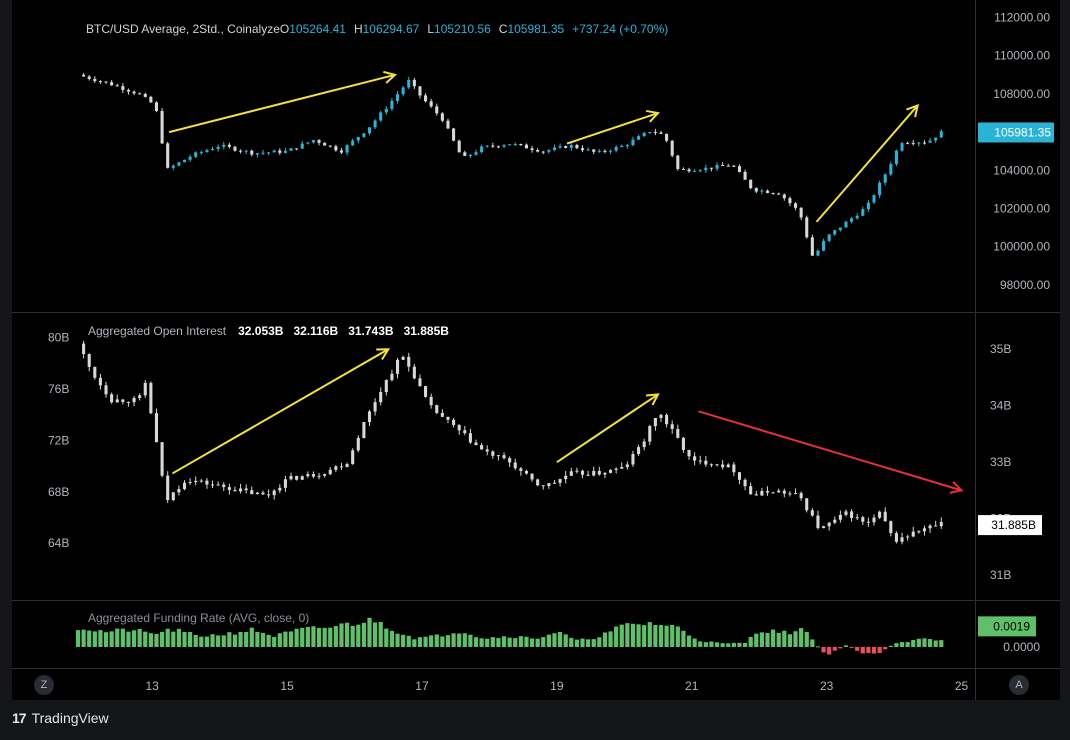 This screenshot has width=1070, height=740. What do you see at coordinates (1022, 18) in the screenshot?
I see `price-axis-label: 112000.00` at bounding box center [1022, 18].